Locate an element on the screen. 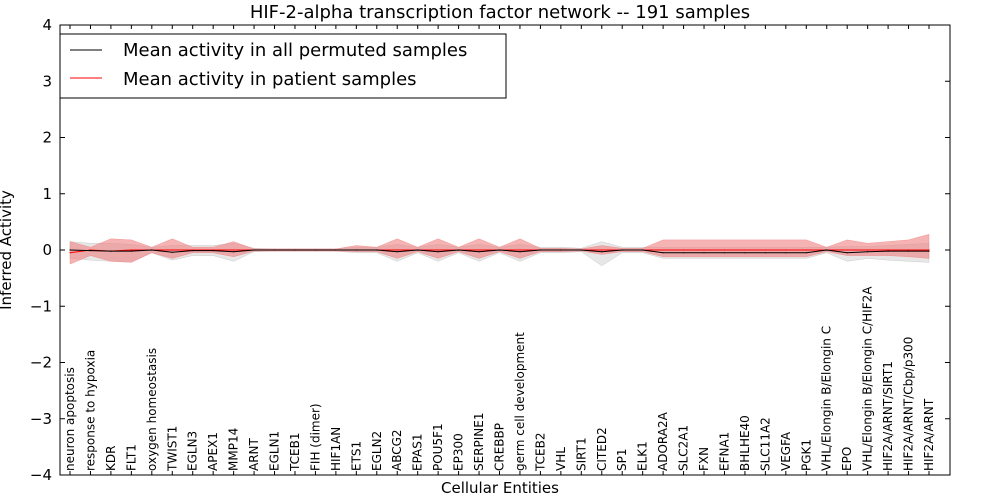 This screenshot has width=1000, height=500. x-tick-label: HIF2A/ARNT/SIRT1 is located at coordinates (888, 416).